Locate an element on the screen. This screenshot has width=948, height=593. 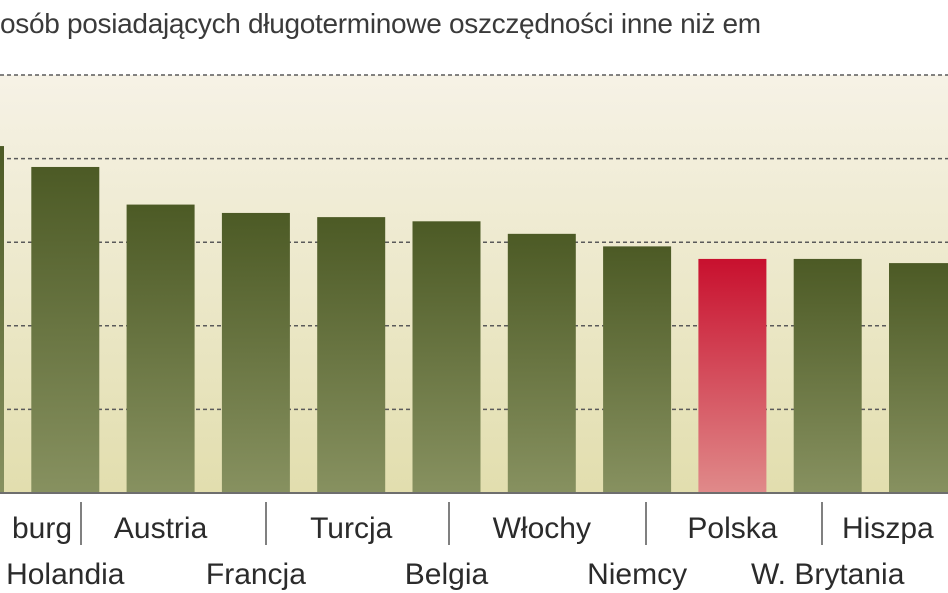
x-tick-label: W. Brytania is located at coordinates (828, 574).